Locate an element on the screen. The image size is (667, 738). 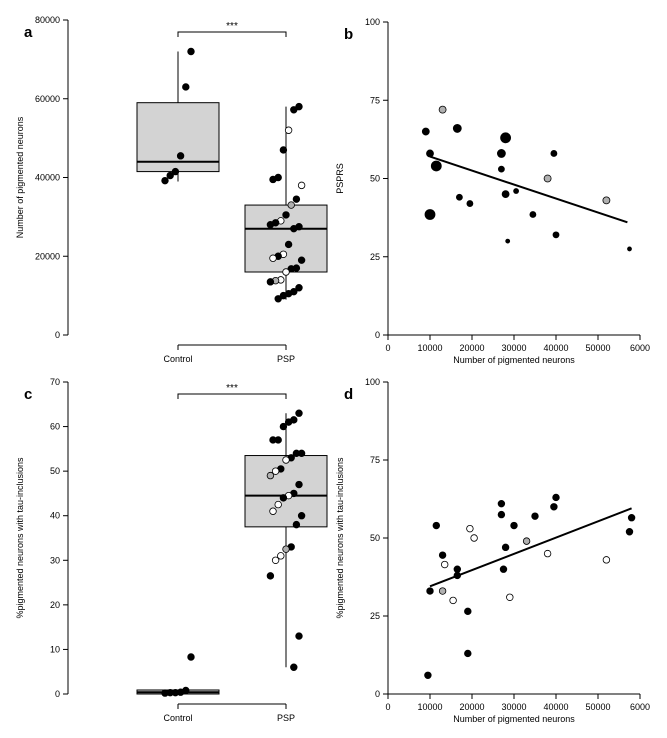
y-tick-label: 30 is located at coordinates (55, 560).